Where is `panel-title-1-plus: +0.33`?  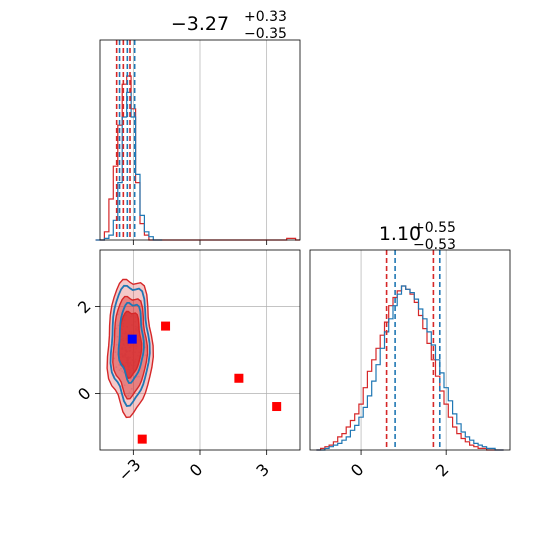 panel-title-1-plus: +0.33 is located at coordinates (265, 17).